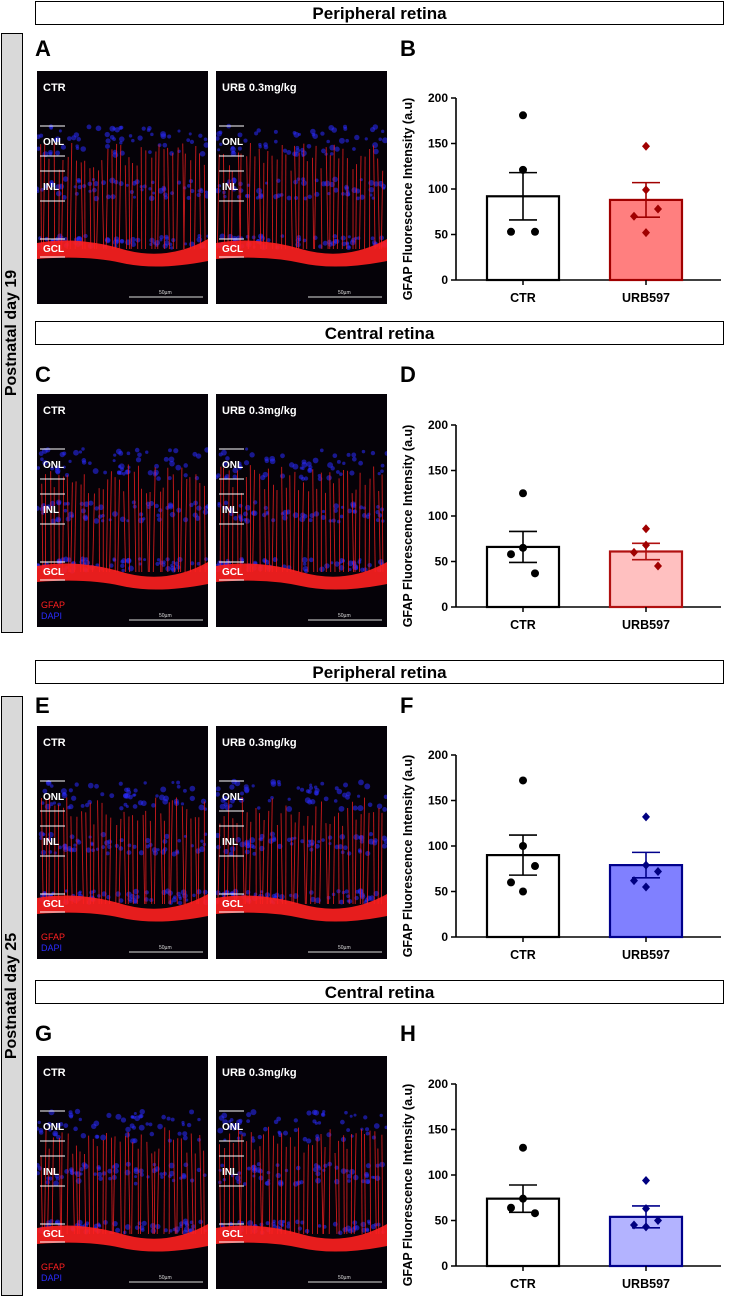 This screenshot has width=733, height=1304. Describe the element at coordinates (12, 333) in the screenshot. I see `group-bar-day19: Postnatal day 19` at that location.